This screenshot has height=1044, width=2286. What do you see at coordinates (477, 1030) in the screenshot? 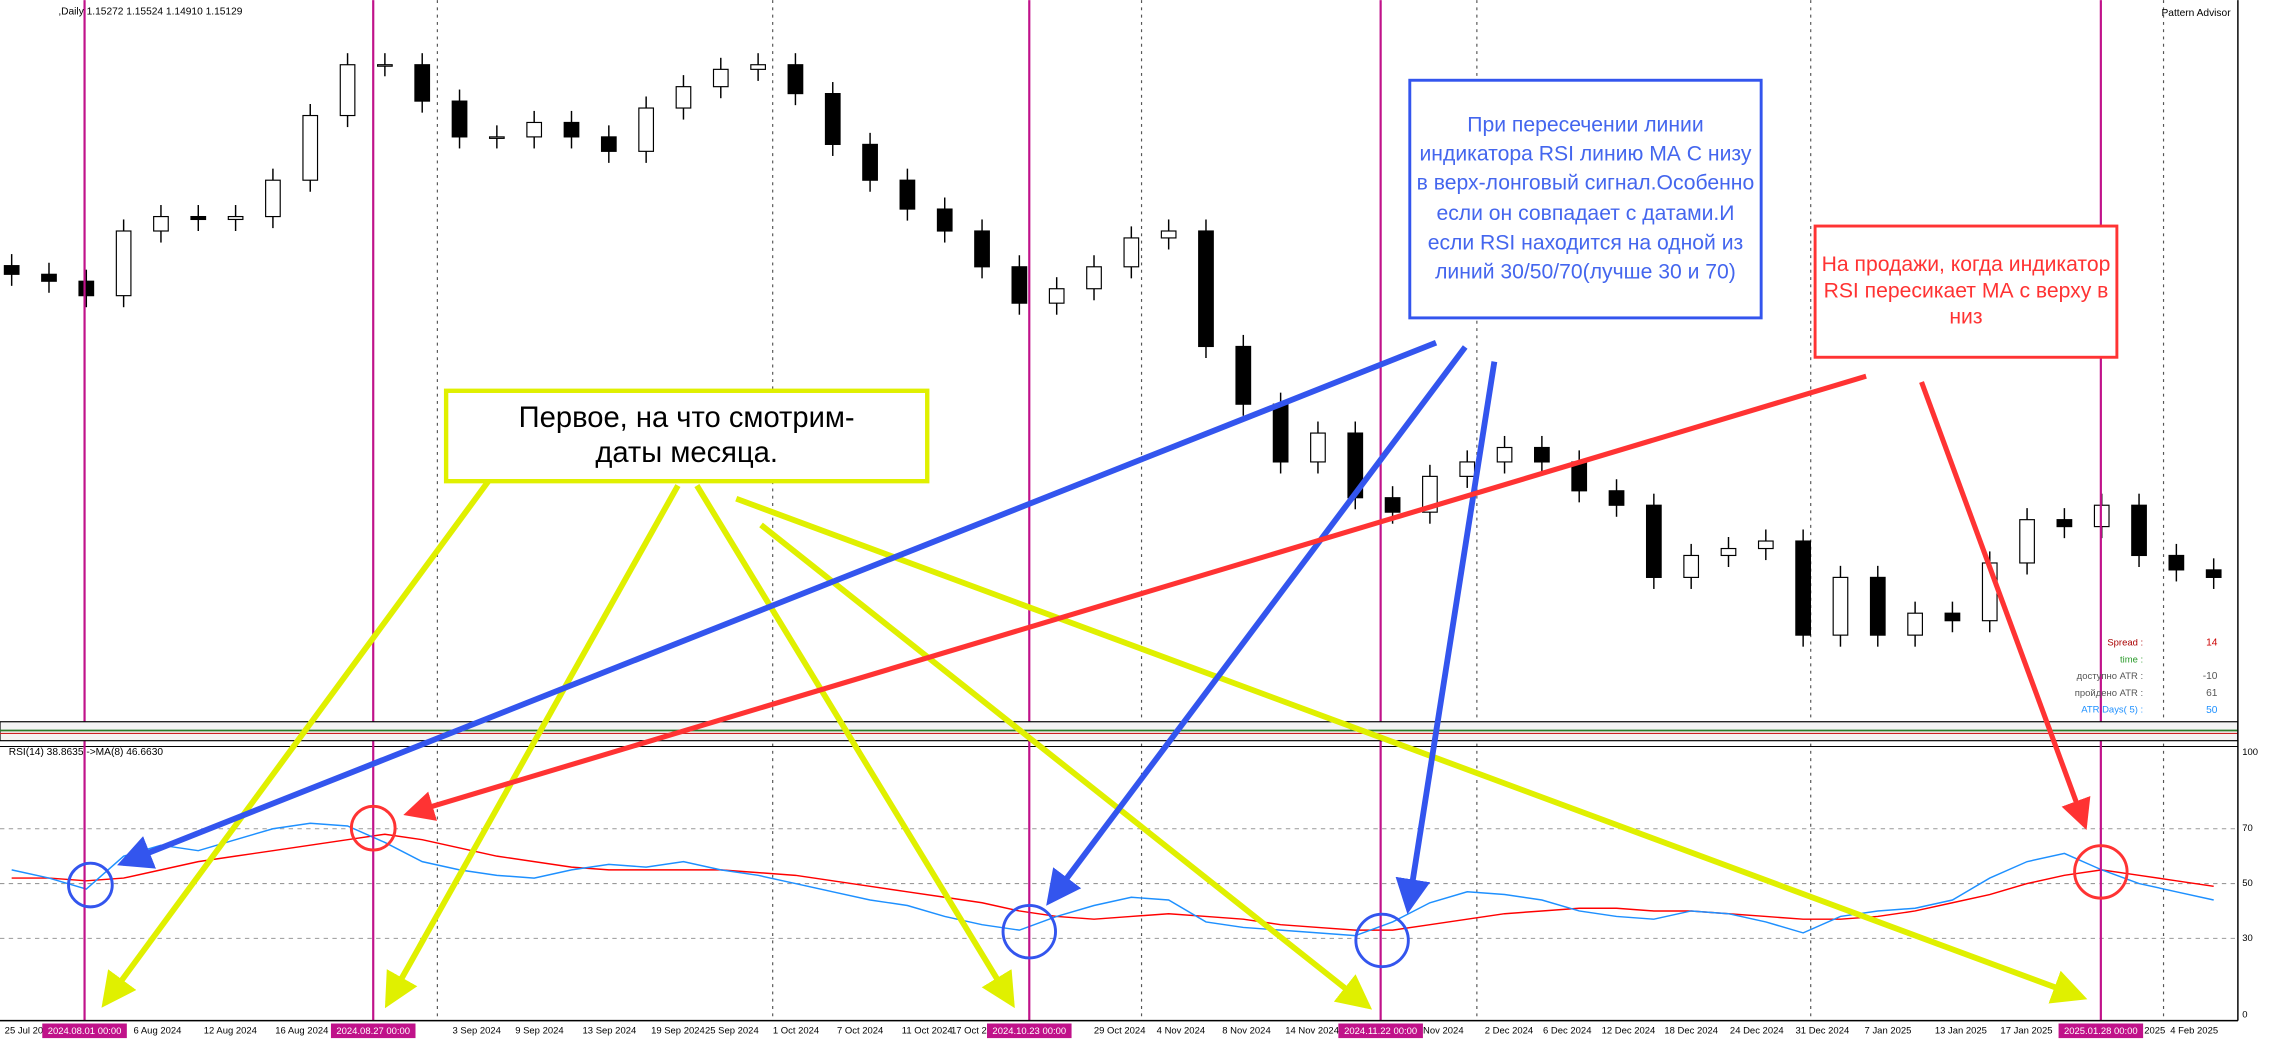
I see `x-tick-label: 3 Sep 2024` at bounding box center [477, 1030].